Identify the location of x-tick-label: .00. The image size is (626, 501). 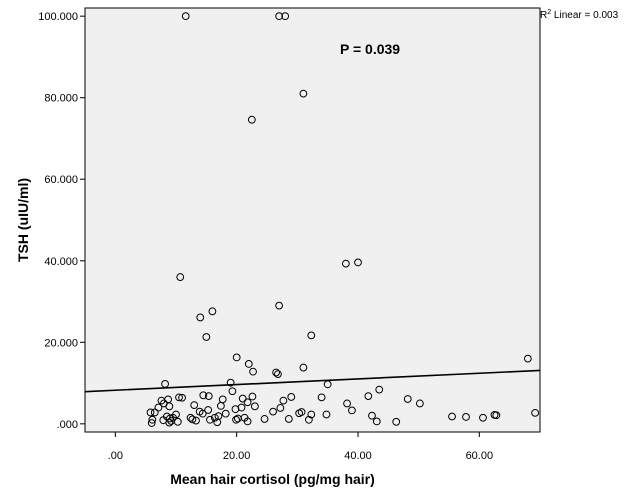
(115, 456).